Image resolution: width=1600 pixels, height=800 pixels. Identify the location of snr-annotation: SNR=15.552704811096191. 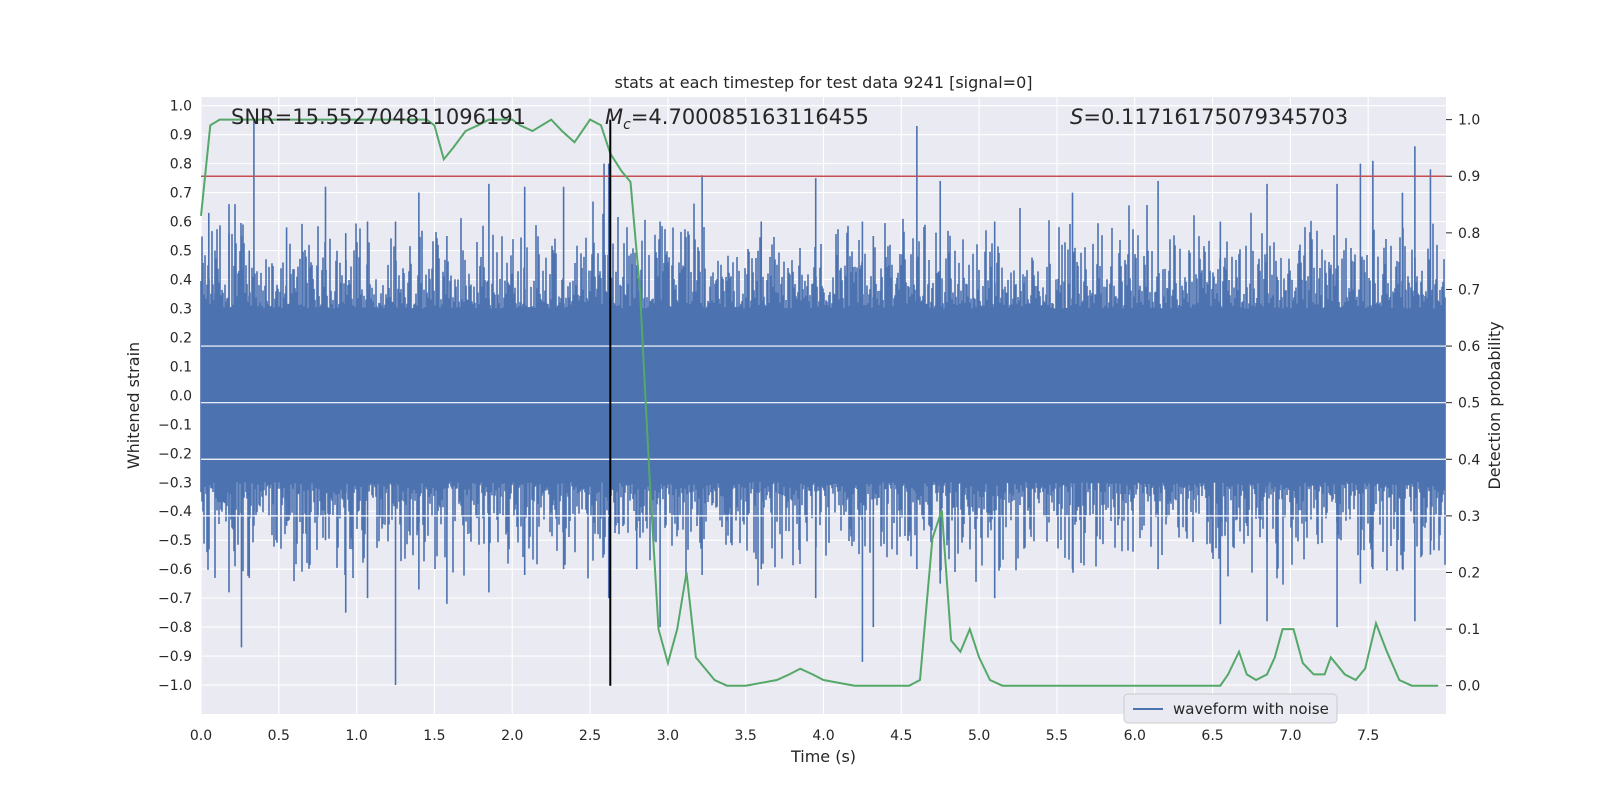
(378, 117).